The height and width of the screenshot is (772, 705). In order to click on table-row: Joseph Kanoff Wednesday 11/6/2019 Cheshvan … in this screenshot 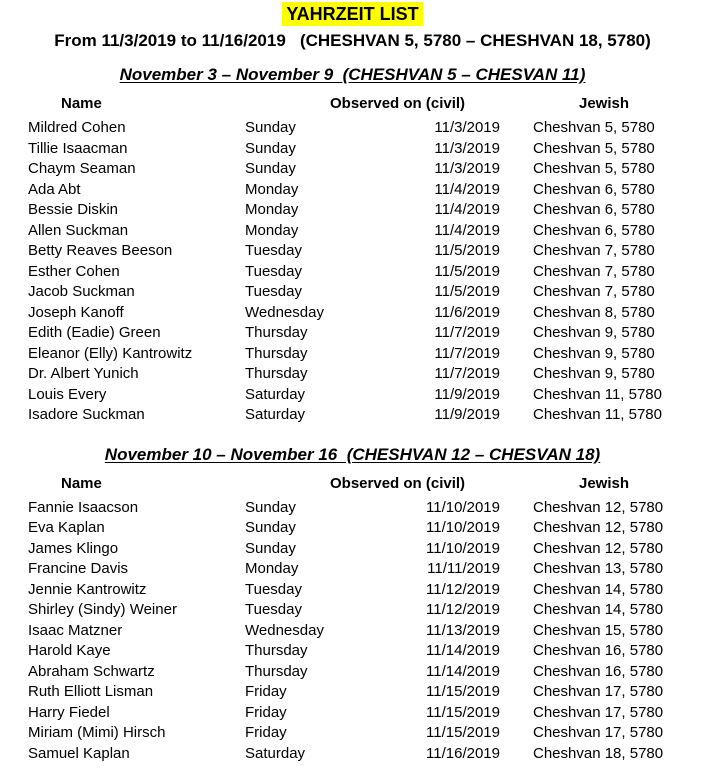, I will do `click(352, 313)`.